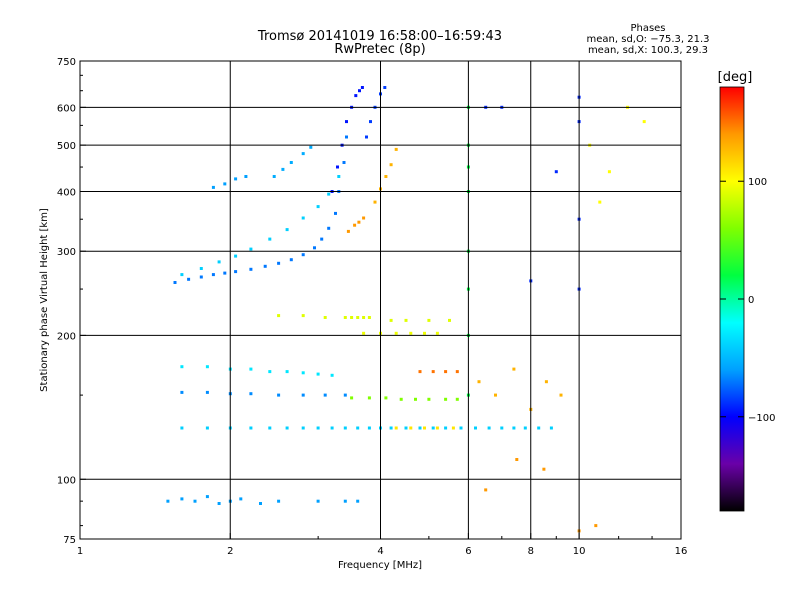 The image size is (800, 600). Describe the element at coordinates (66, 62) in the screenshot. I see `y-tick-label-7: 750` at that location.